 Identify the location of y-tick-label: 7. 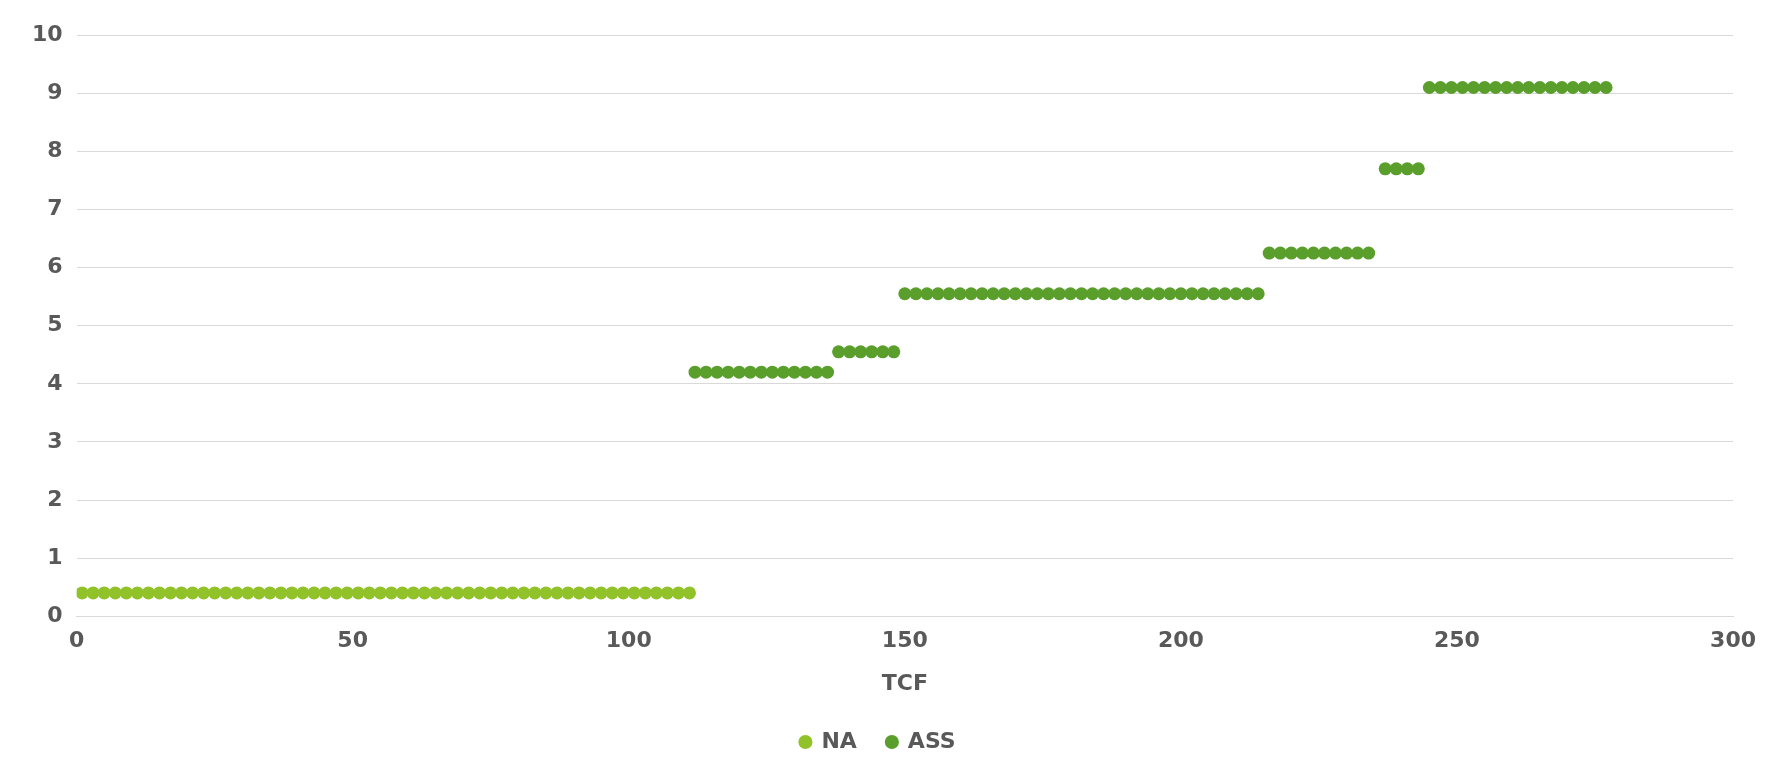
(55, 208).